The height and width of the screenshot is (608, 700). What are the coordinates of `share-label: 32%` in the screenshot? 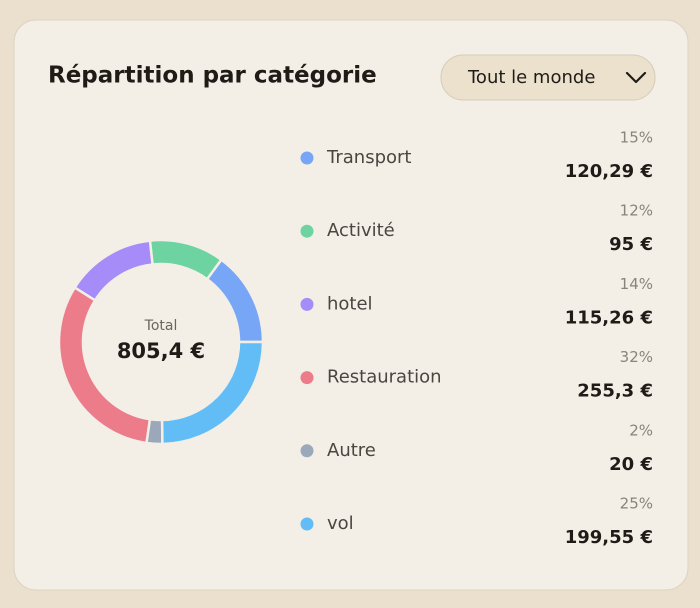 It's located at (636, 357).